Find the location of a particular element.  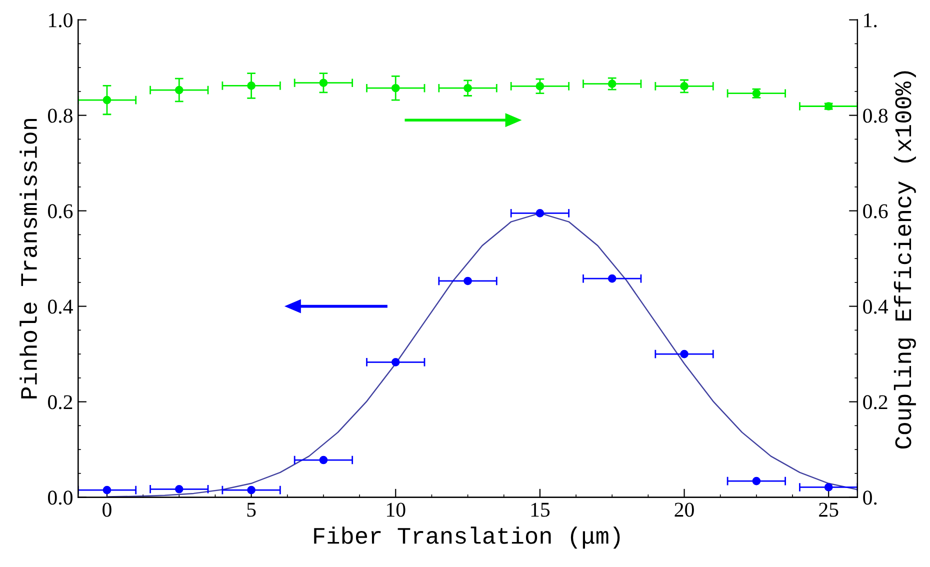

y2-axis-title: Coupling Efficiency (x100%) is located at coordinates (905, 260).